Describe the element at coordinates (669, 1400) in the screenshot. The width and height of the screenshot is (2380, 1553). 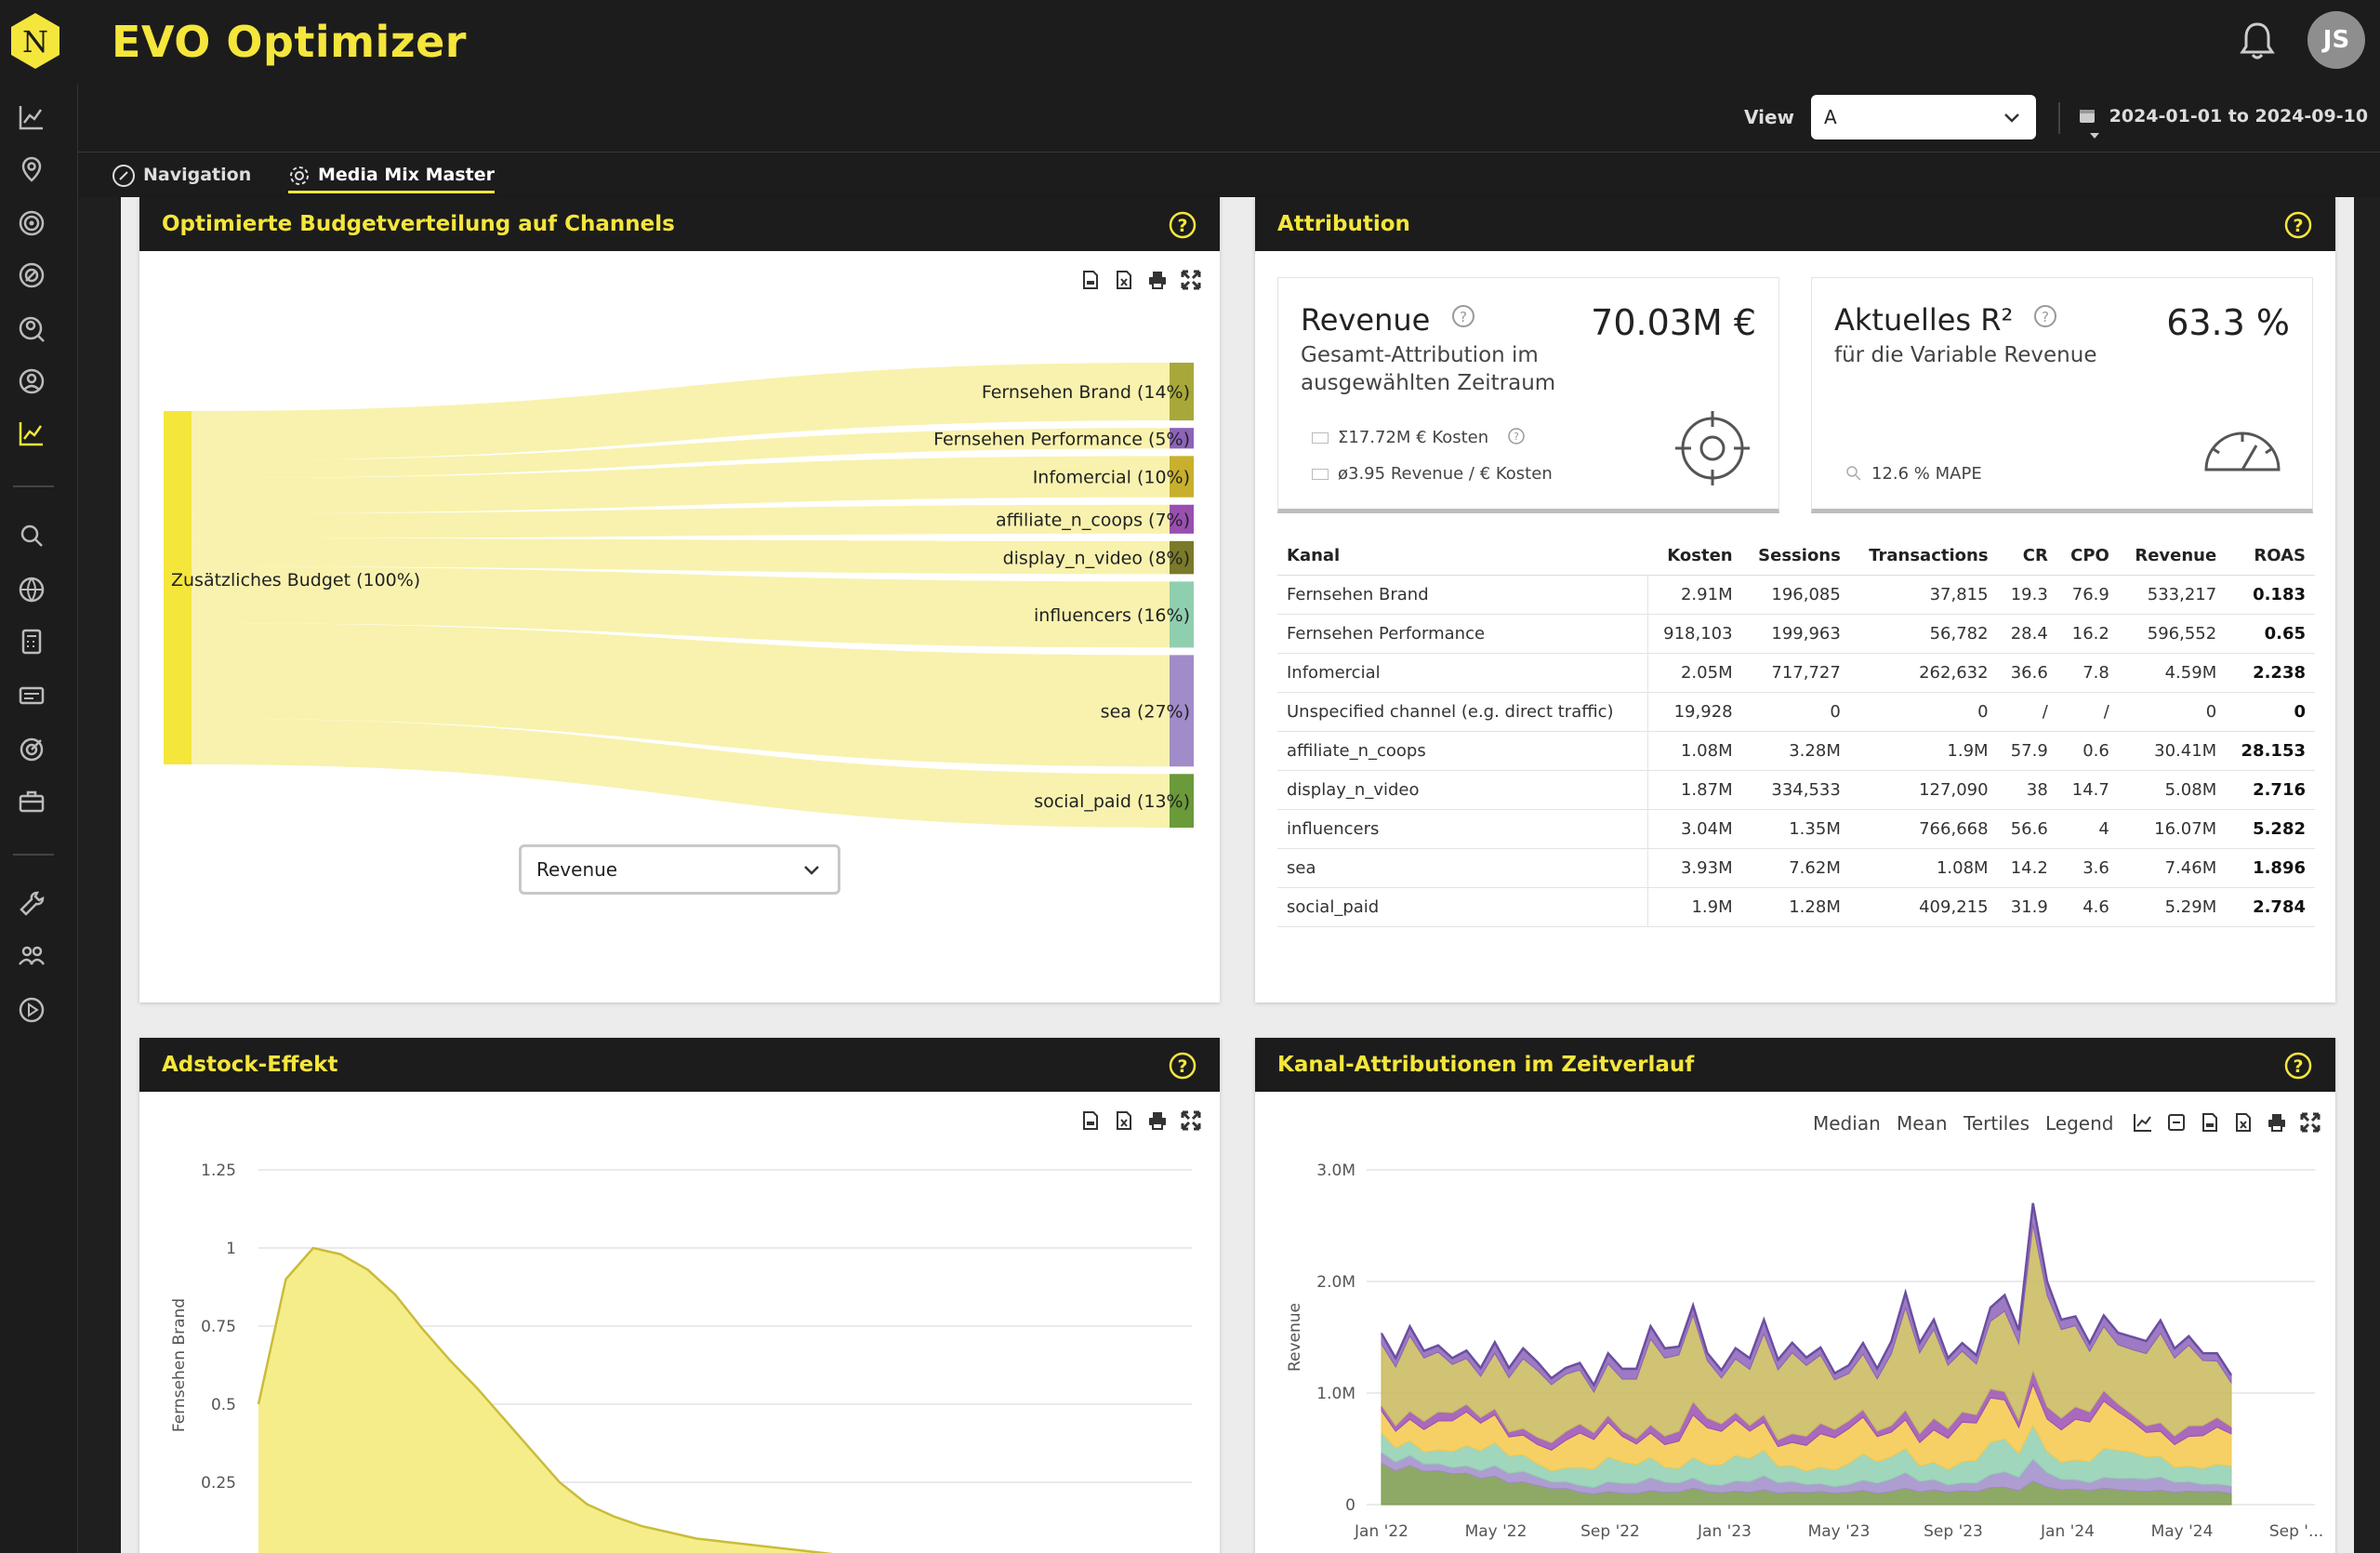
I see `adstock-area` at that location.